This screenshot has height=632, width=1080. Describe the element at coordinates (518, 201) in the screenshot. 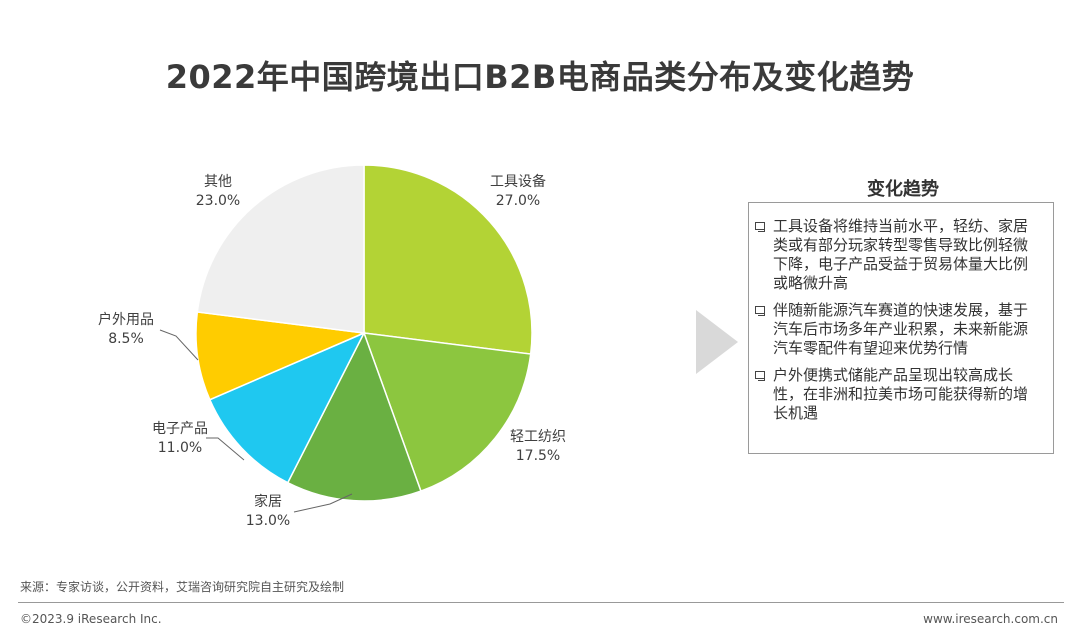

I see `pie-value-label: 27.0%` at that location.